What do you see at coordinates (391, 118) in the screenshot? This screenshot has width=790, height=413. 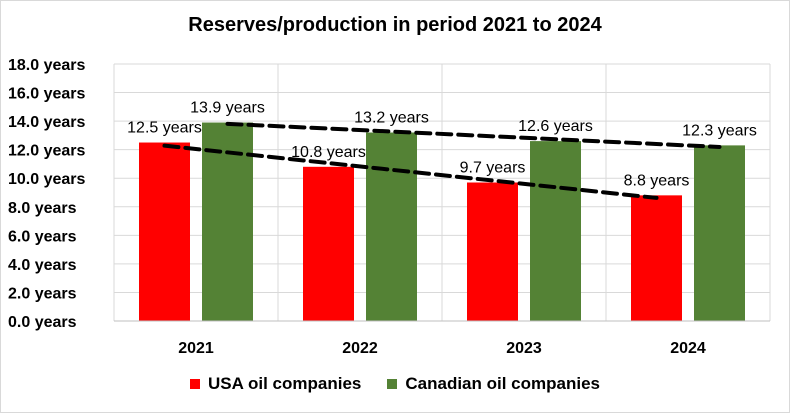 I see `data-label: 13.2 years` at bounding box center [391, 118].